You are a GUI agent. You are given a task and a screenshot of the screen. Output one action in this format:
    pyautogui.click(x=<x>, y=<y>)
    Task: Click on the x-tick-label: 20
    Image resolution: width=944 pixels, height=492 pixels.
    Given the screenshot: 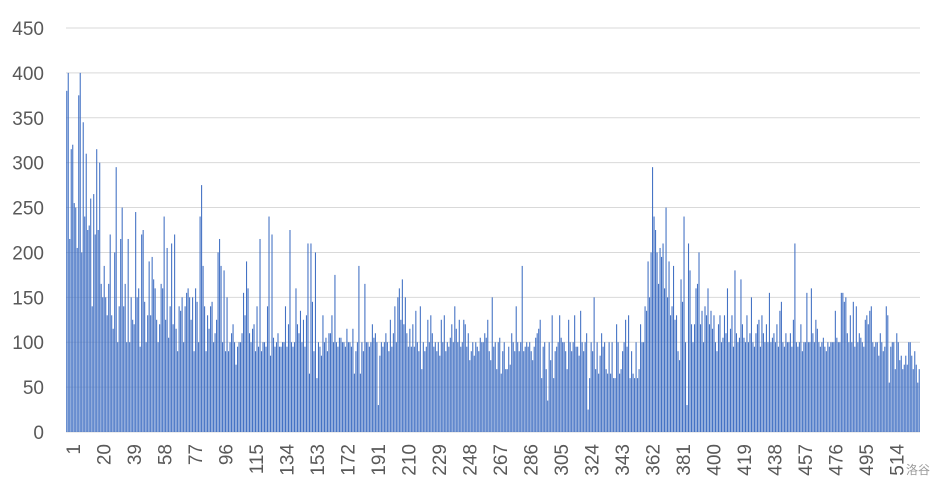 What is the action you would take?
    pyautogui.click(x=105, y=454)
    